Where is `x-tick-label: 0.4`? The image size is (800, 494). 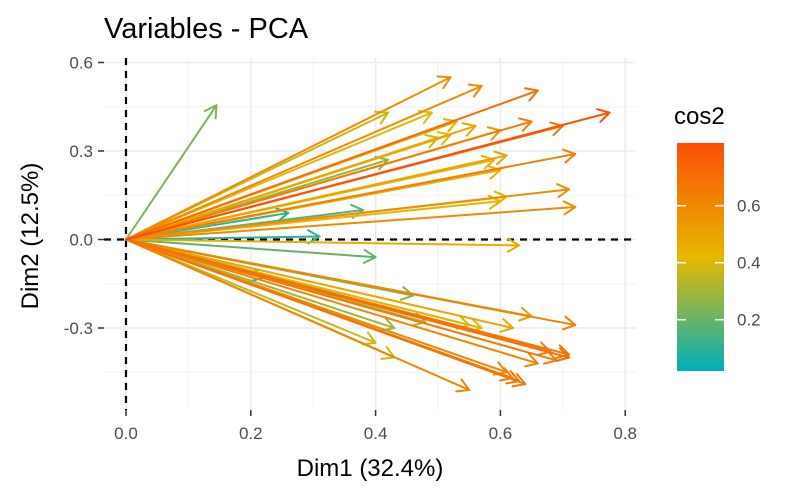
x-tick-label: 0.4 is located at coordinates (376, 433).